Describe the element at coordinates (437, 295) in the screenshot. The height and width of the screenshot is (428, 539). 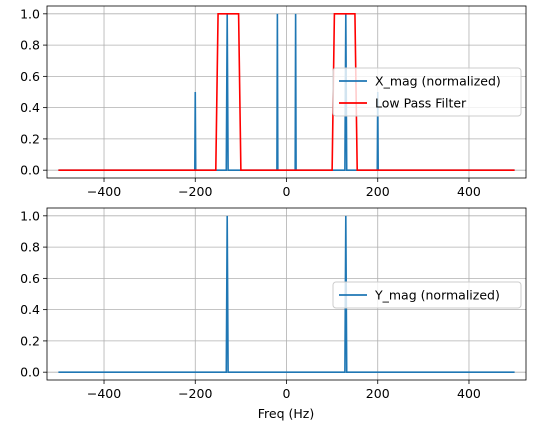
I see `legend-label-0: Y_mag (normalized)` at that location.